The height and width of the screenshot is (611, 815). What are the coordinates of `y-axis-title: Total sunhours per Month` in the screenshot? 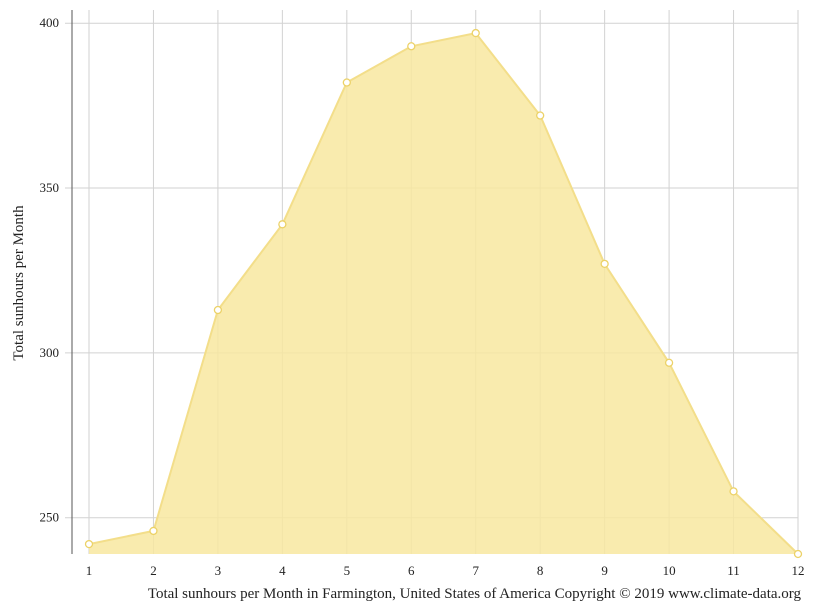 It's located at (19, 283).